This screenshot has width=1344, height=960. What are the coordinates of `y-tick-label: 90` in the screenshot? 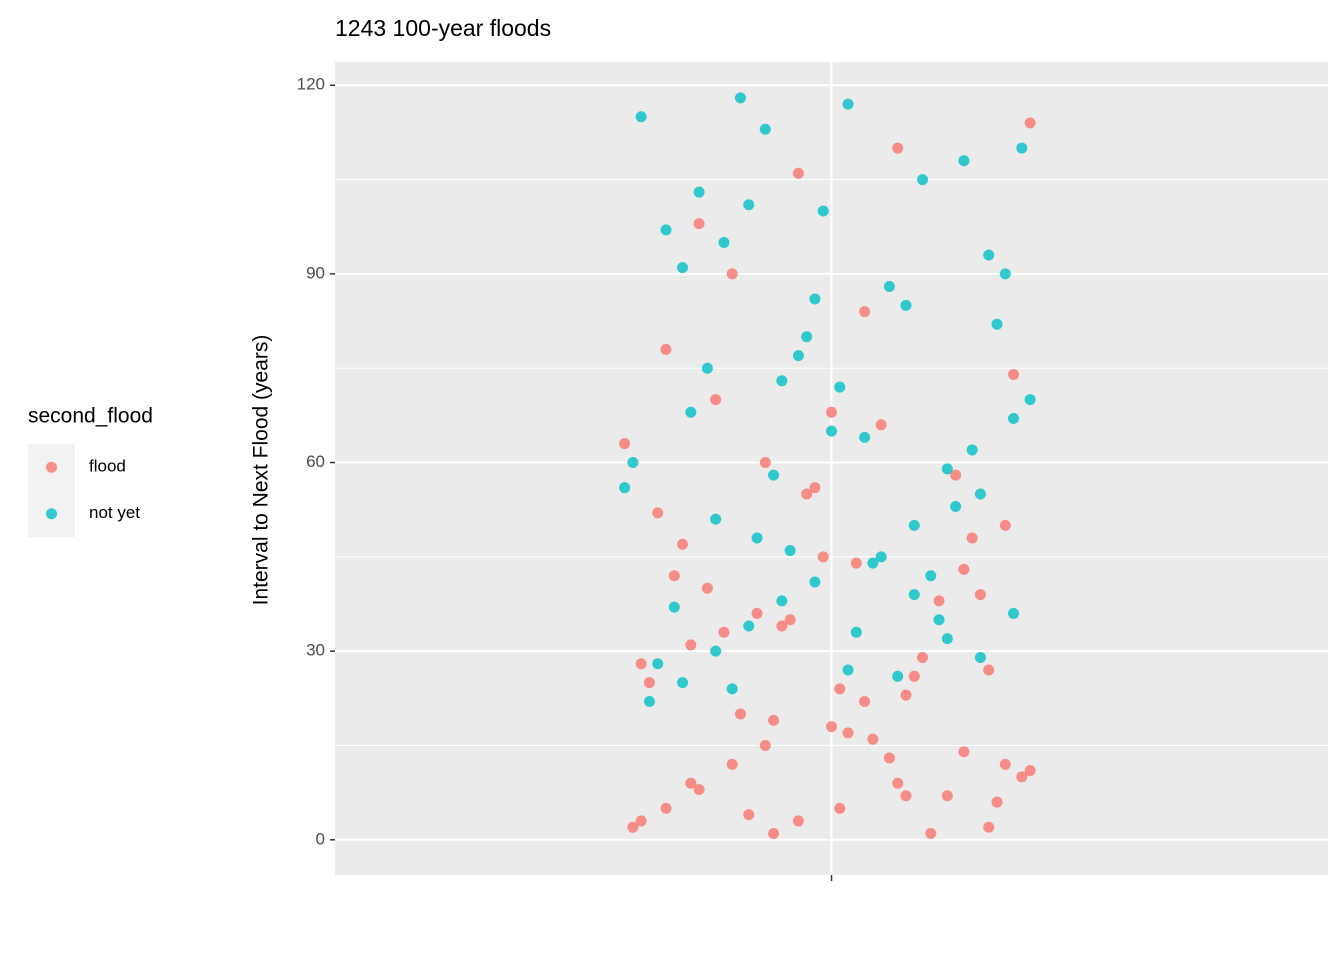 It's located at (315, 272).